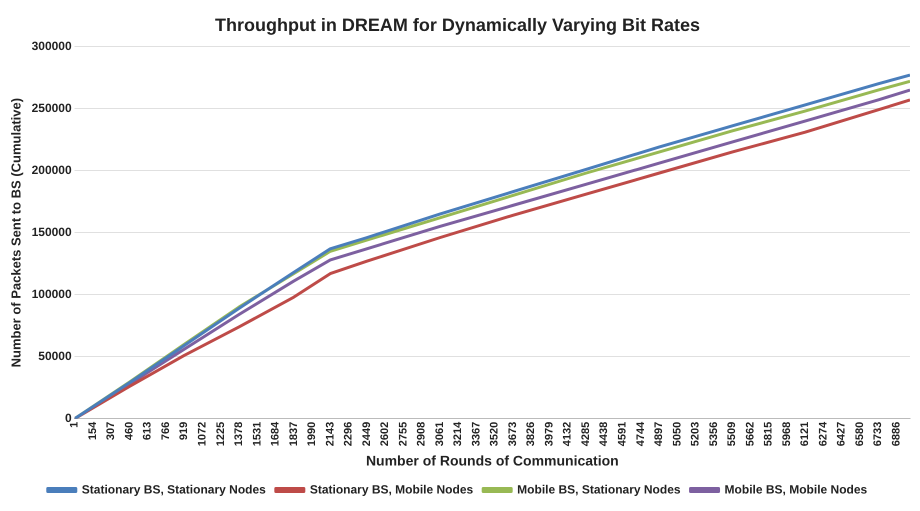 This screenshot has height=511, width=920. I want to click on y-tick-label: 300000, so click(52, 45).